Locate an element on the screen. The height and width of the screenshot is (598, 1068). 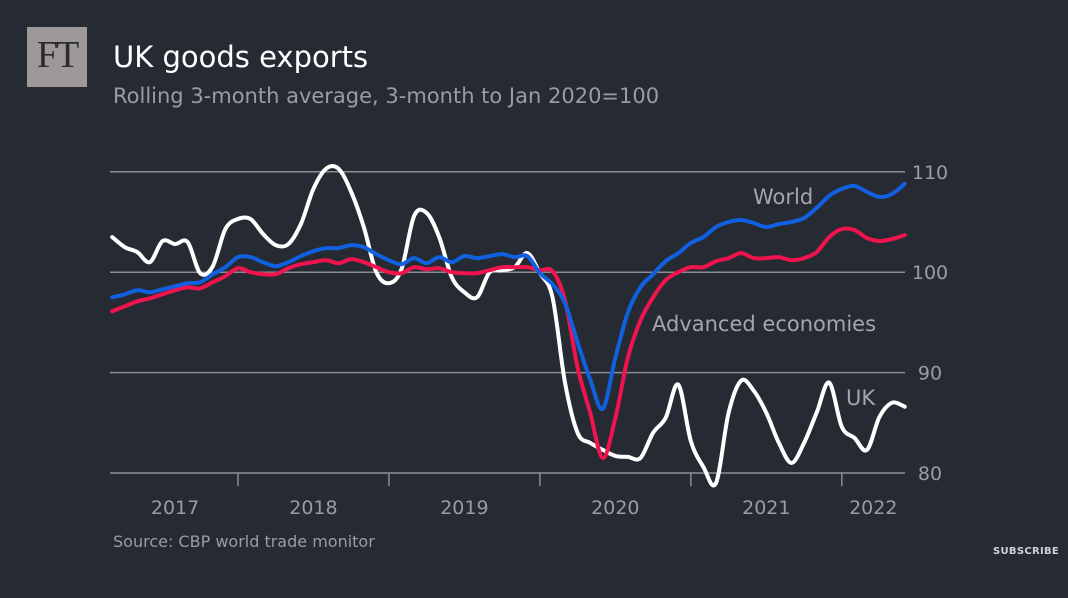
y-tick-label: 80 is located at coordinates (930, 474).